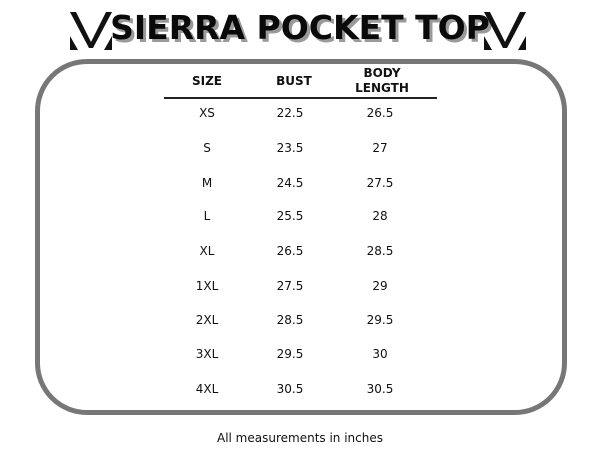 Image resolution: width=600 pixels, height=464 pixels. Describe the element at coordinates (207, 354) in the screenshot. I see `cell-size: 3XL` at that location.